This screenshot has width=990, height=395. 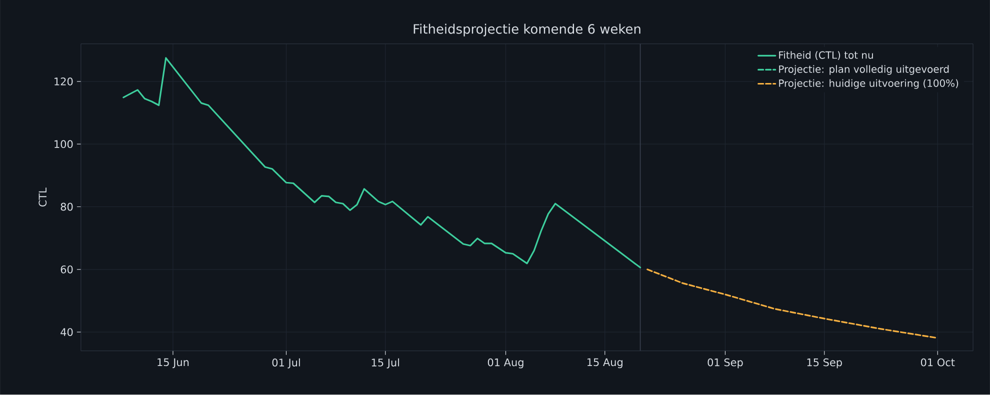 I want to click on x-tick-label: 01 Aug, so click(x=506, y=363).